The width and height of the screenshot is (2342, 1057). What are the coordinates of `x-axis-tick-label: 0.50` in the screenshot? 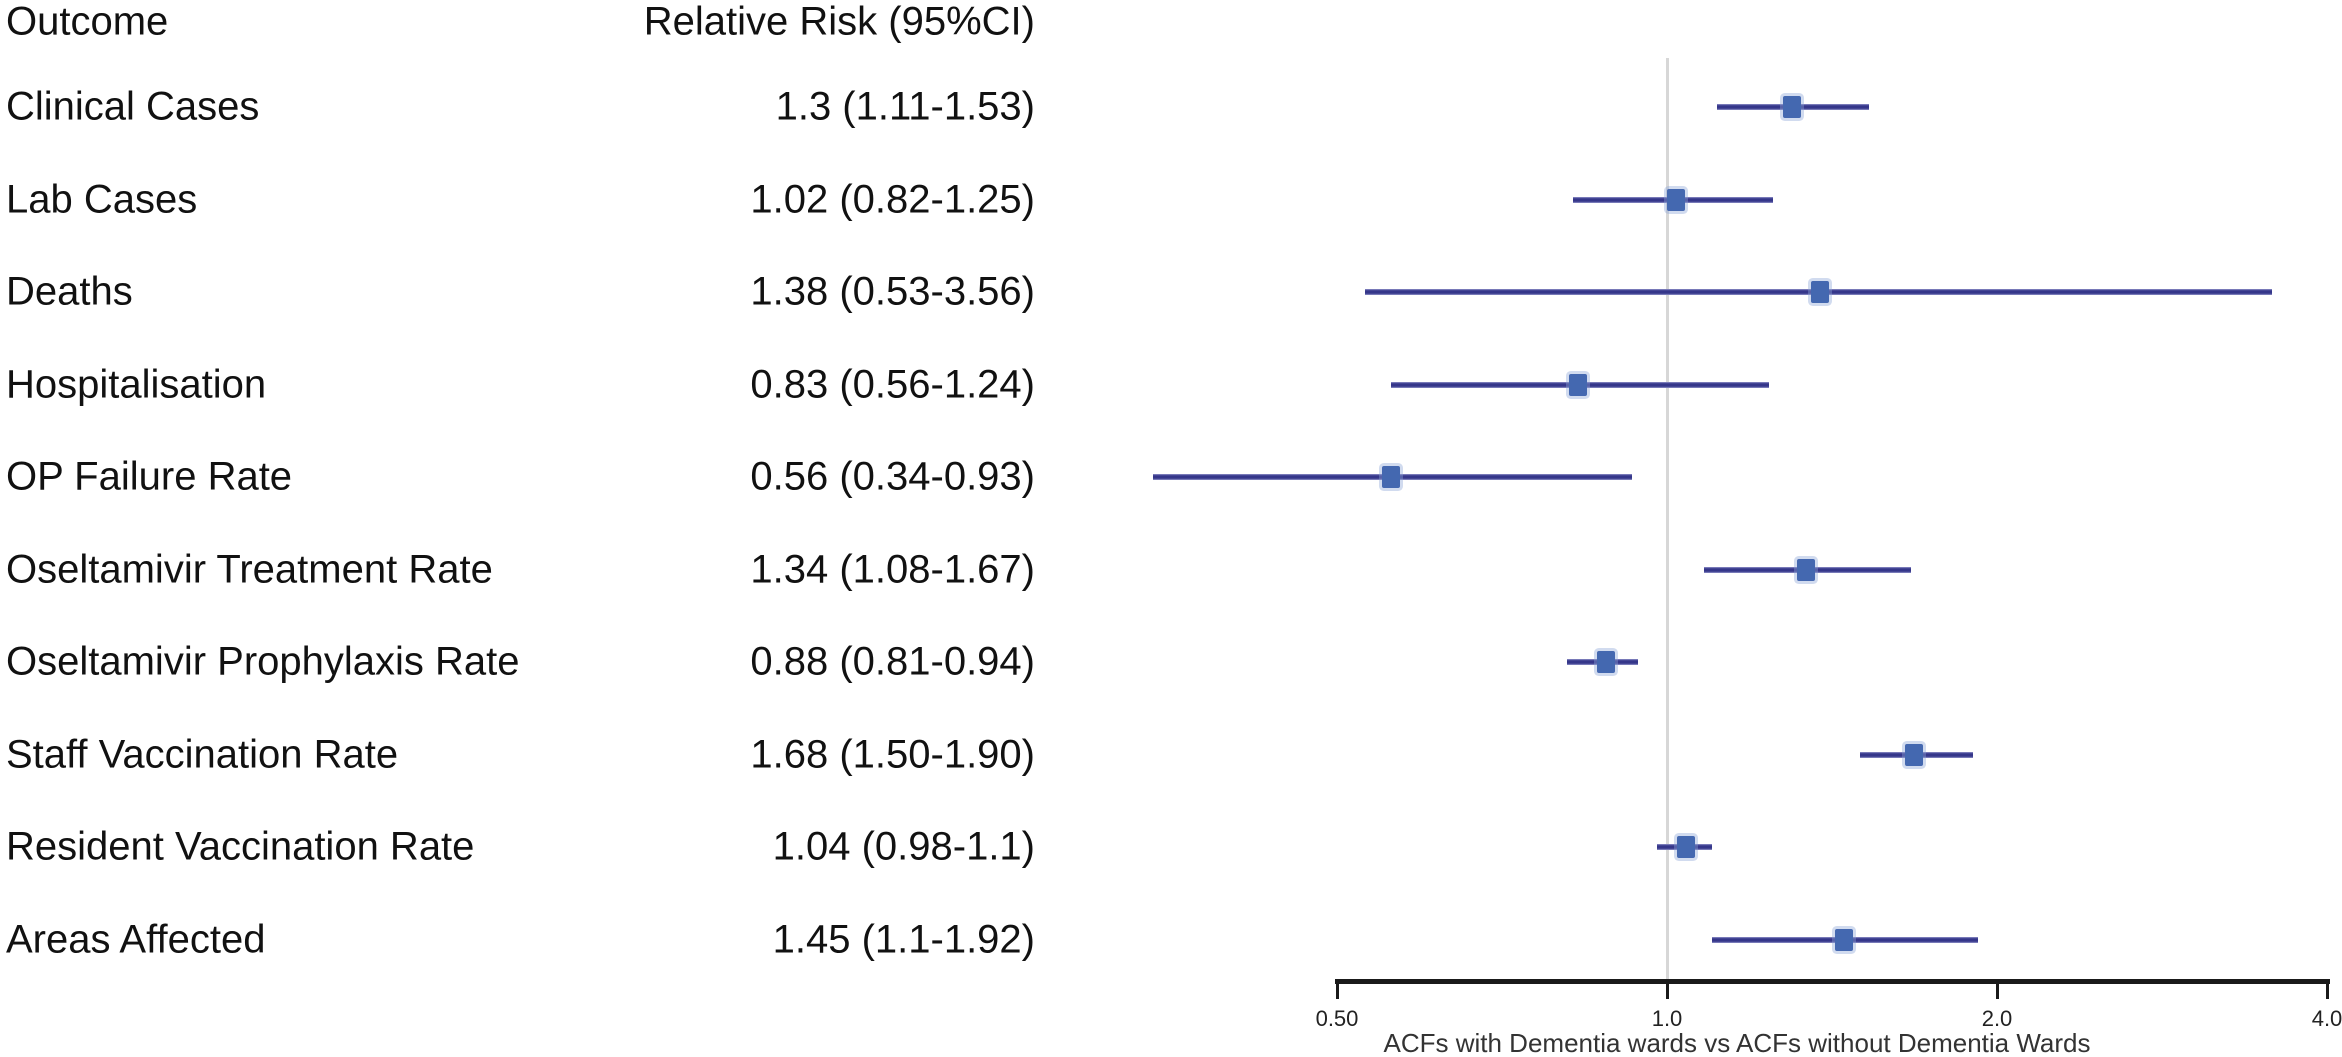 It's located at (1337, 1018).